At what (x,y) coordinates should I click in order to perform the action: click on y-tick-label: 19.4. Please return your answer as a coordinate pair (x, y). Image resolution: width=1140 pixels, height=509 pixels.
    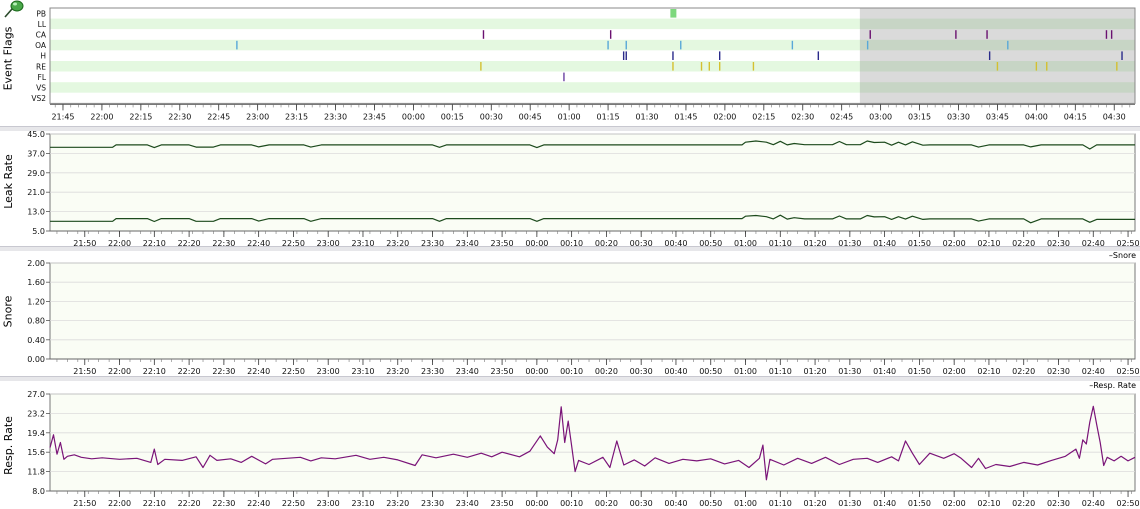
    Looking at the image, I should click on (36, 433).